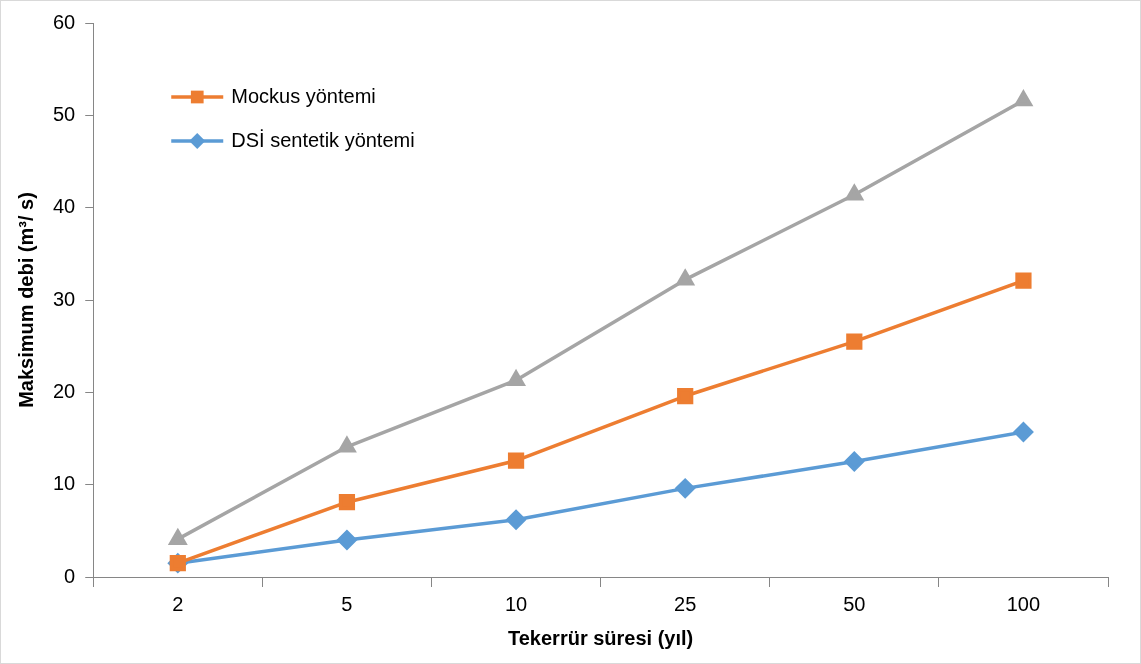 The width and height of the screenshot is (1141, 664). I want to click on y-tick-label: 40, so click(64, 206).